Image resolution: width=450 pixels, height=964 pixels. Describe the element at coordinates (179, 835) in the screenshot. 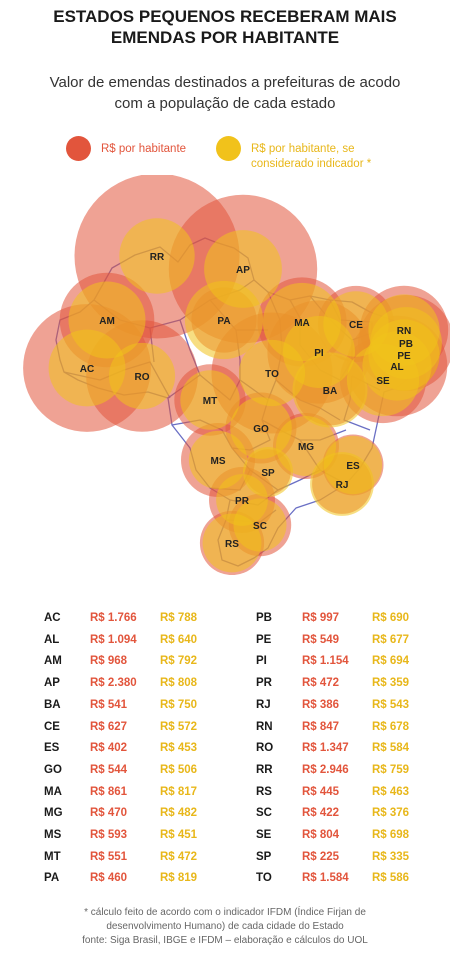

I see `value-with-indicator: R$ 451` at that location.